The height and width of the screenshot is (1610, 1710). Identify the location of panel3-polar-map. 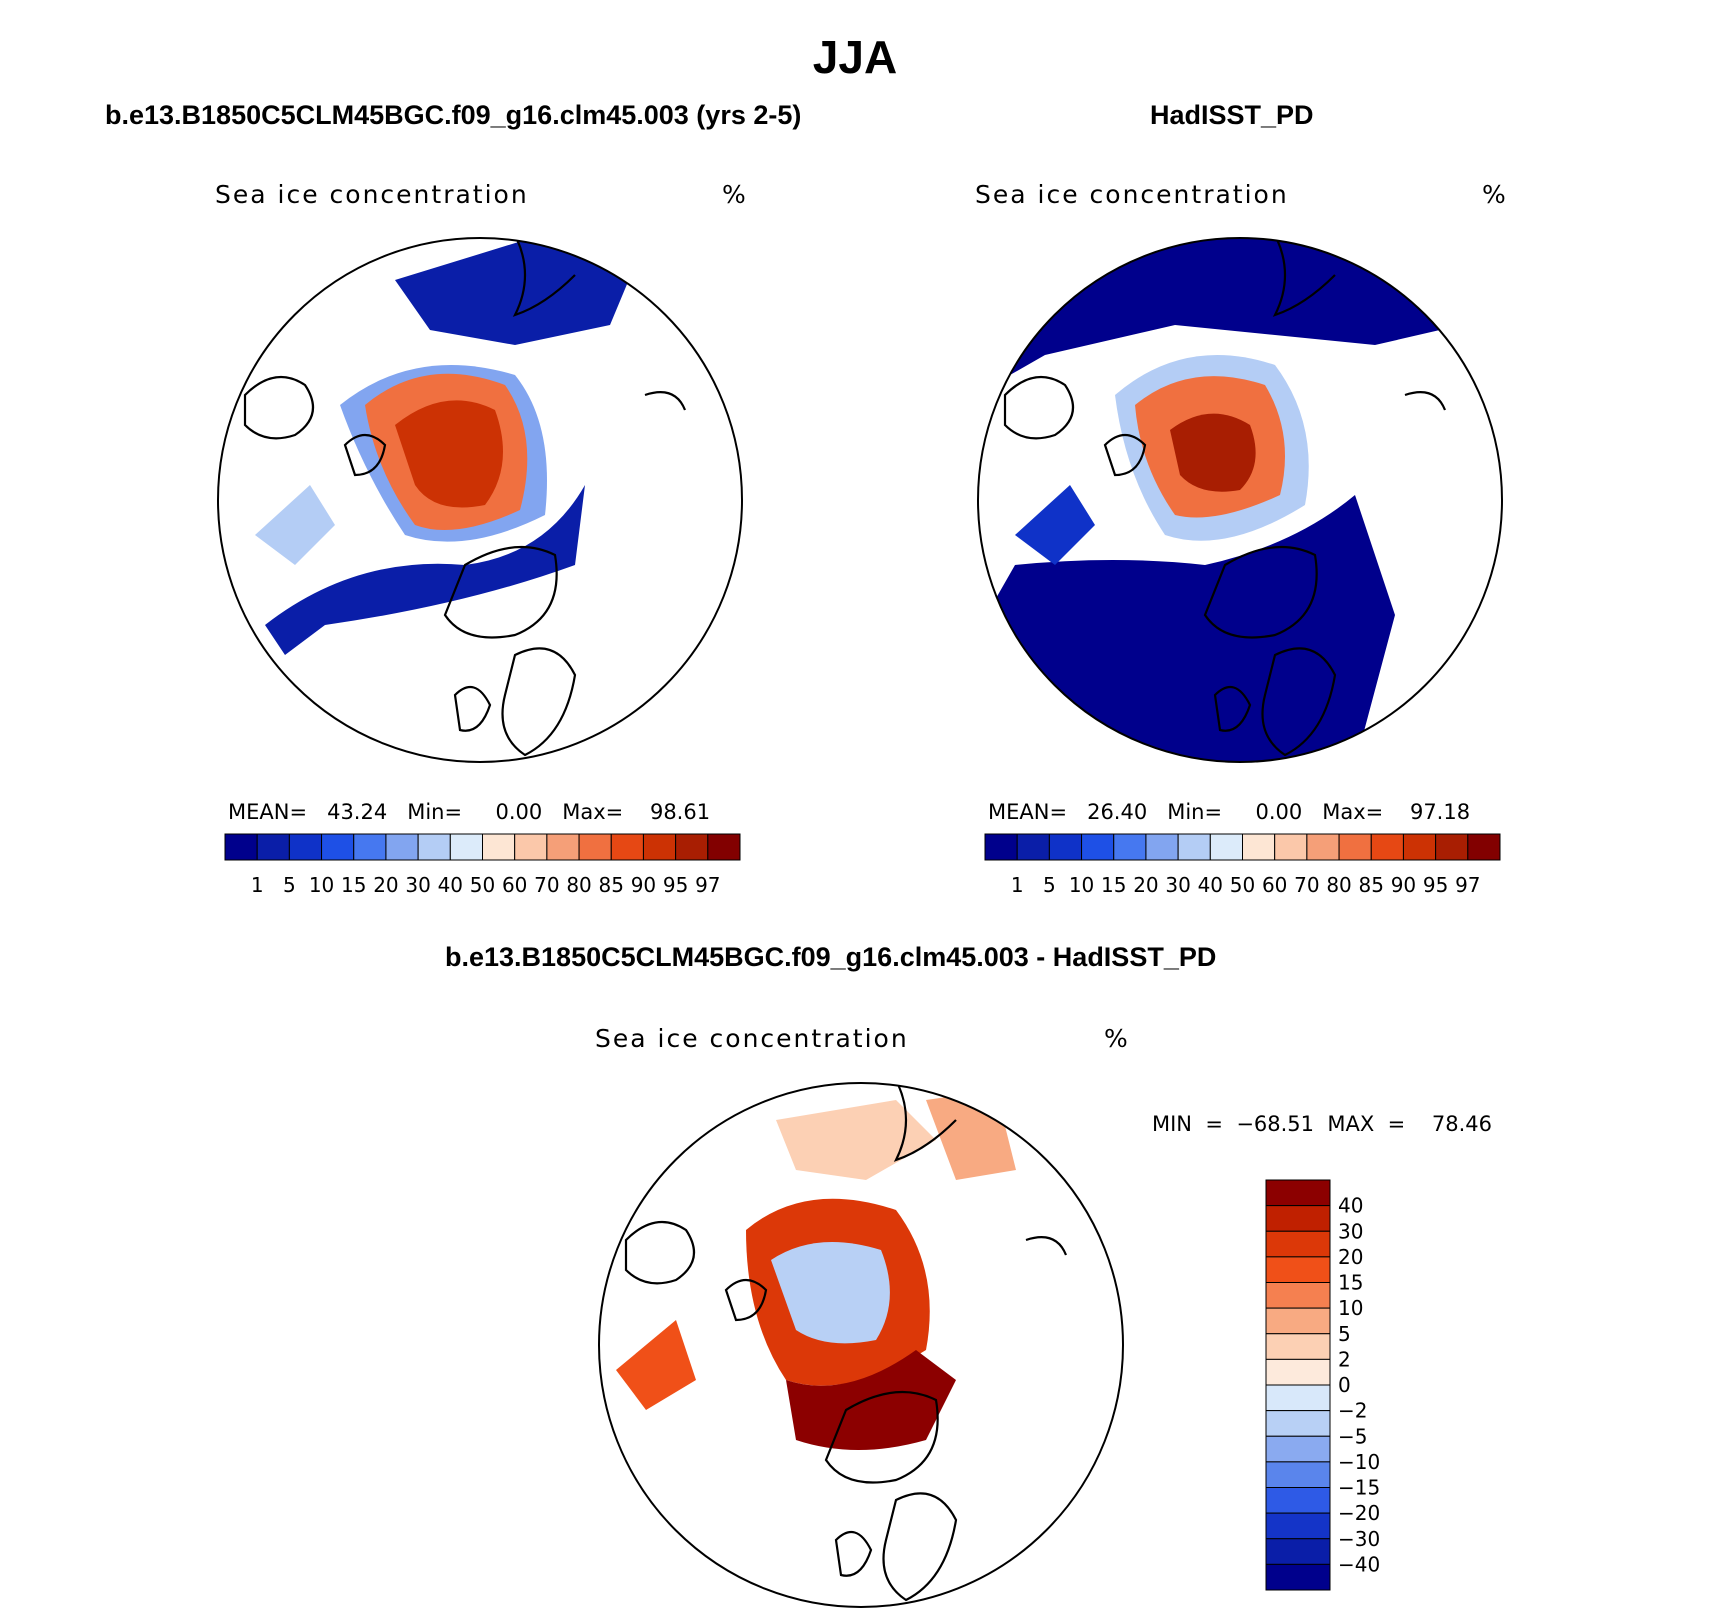
(861, 1345).